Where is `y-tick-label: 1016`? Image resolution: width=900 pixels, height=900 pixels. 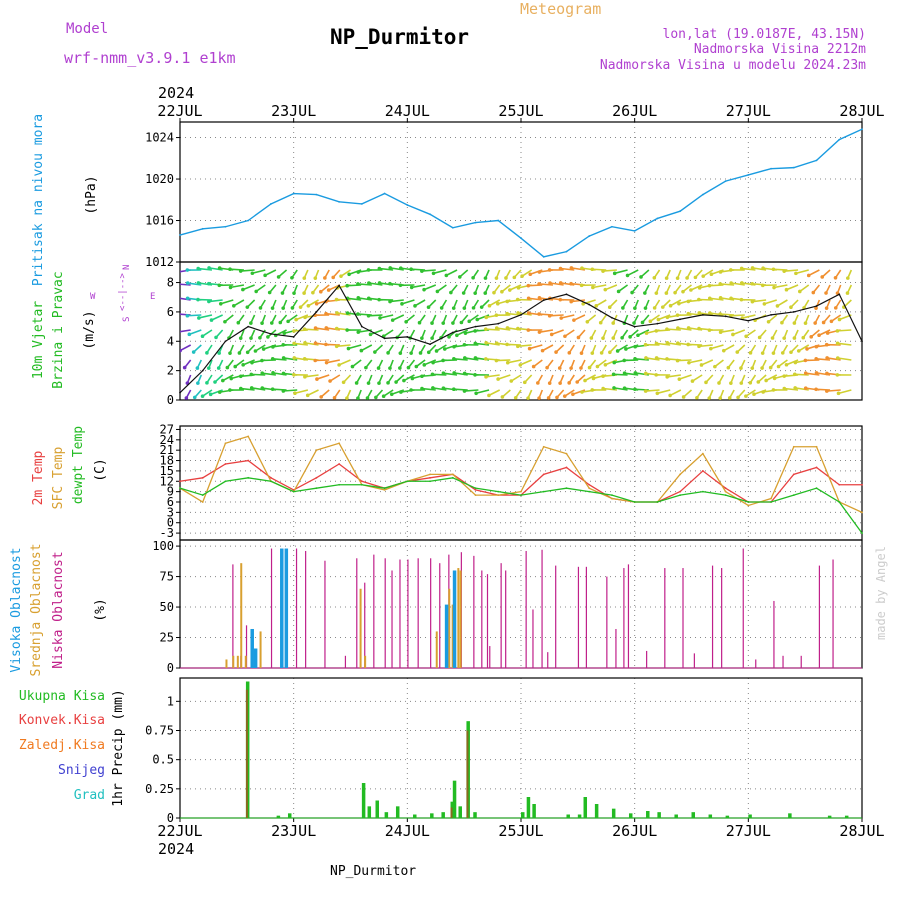 y-tick-label: 1016 is located at coordinates (159, 221).